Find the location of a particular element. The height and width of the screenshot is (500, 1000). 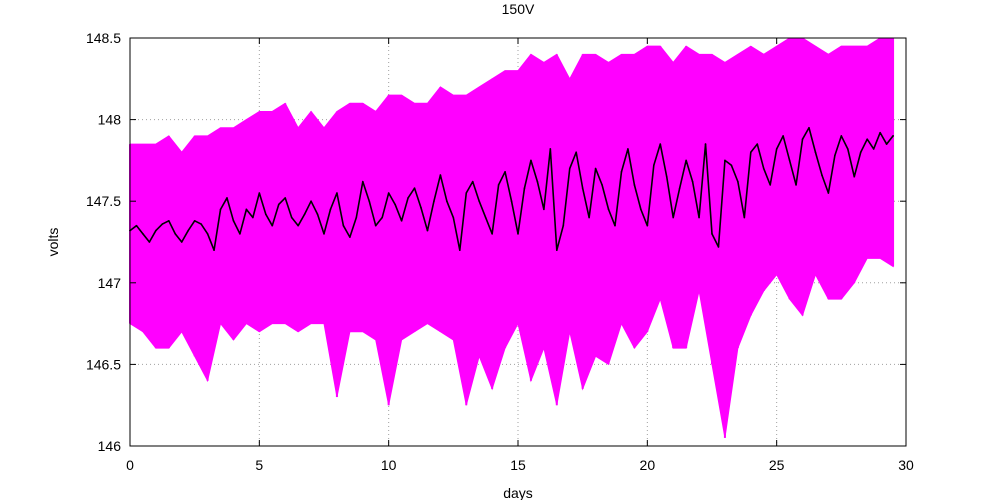

y-tick-label: 148.5 is located at coordinates (103, 38).